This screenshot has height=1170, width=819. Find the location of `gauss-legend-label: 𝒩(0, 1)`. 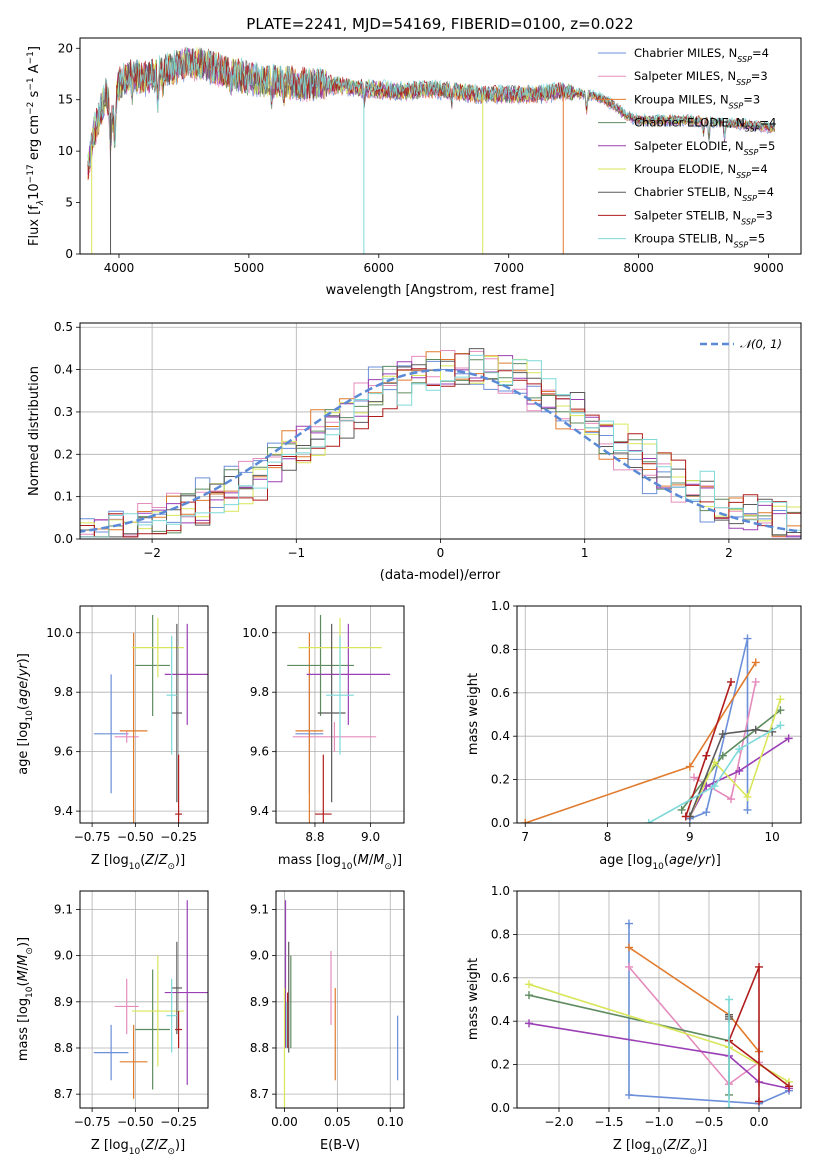

gauss-legend-label: 𝒩(0, 1) is located at coordinates (761, 344).